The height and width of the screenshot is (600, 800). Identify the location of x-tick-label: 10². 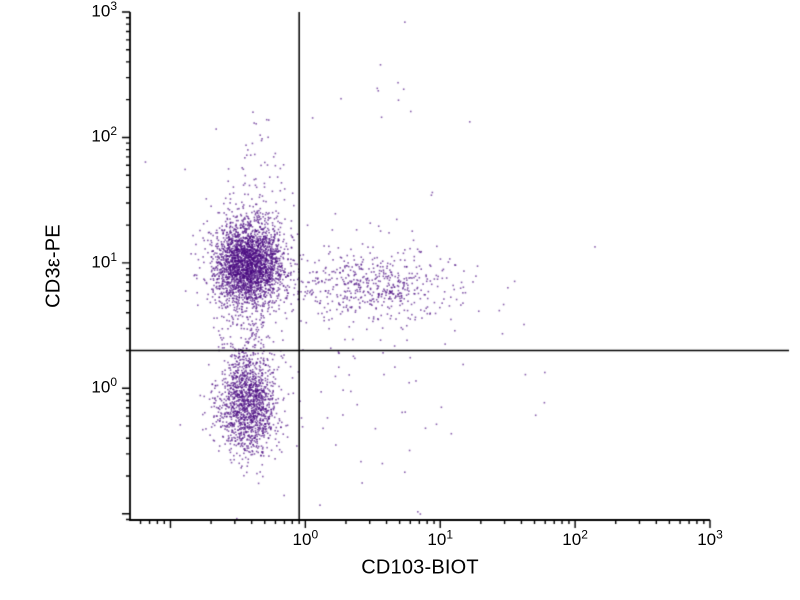
(575, 538).